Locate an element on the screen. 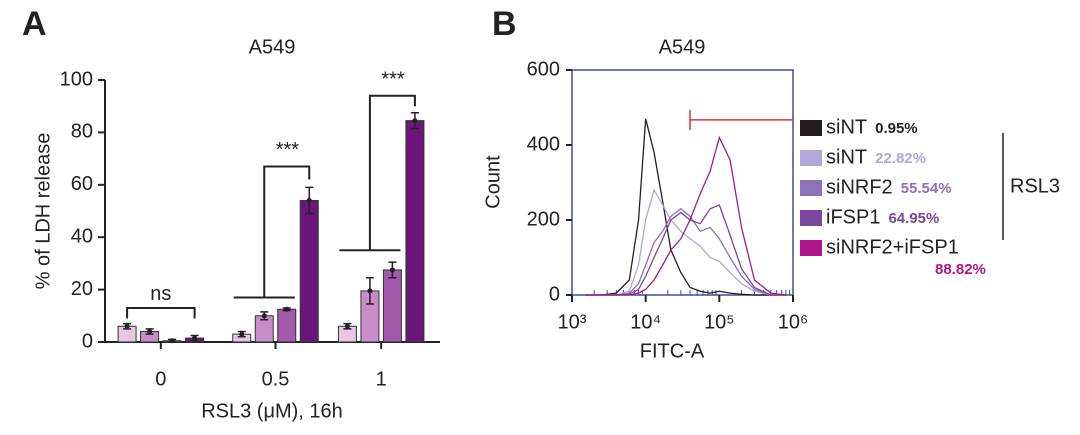 This screenshot has height=435, width=1080. x-tick-label: 10³ is located at coordinates (572, 322).